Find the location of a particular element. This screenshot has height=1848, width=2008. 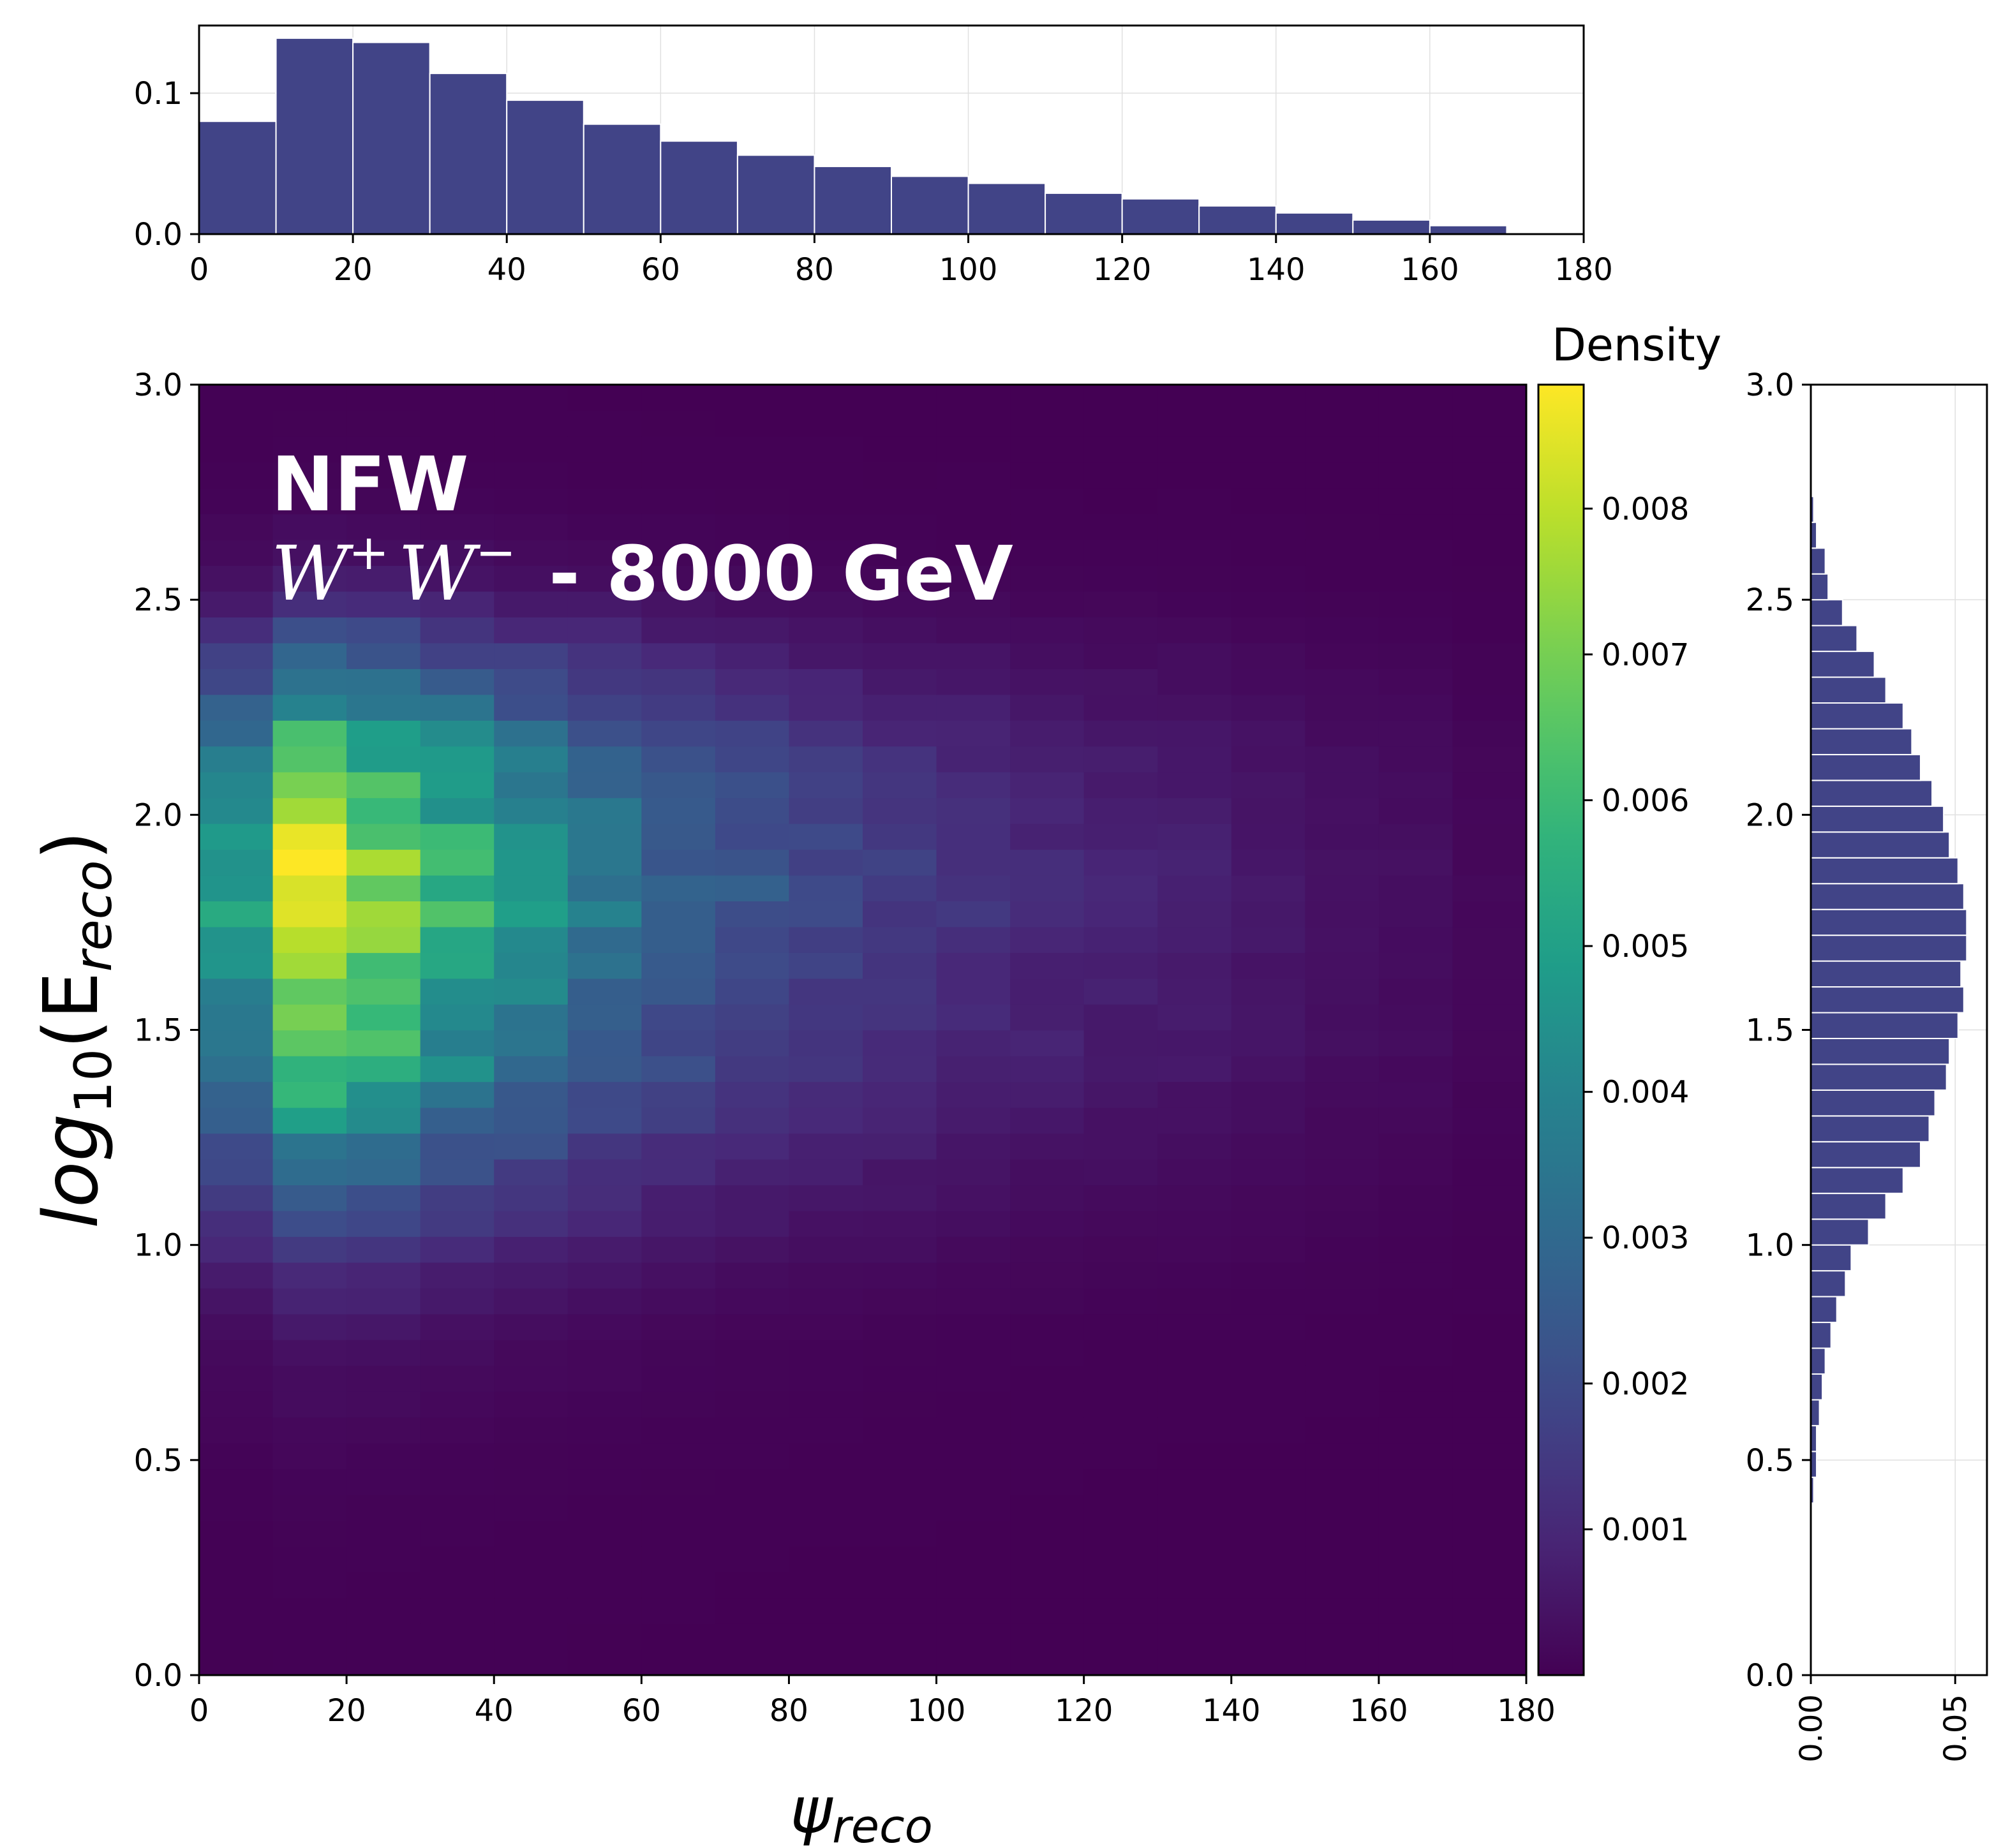

main-y-tick-label: 0.5 is located at coordinates (158, 1461).